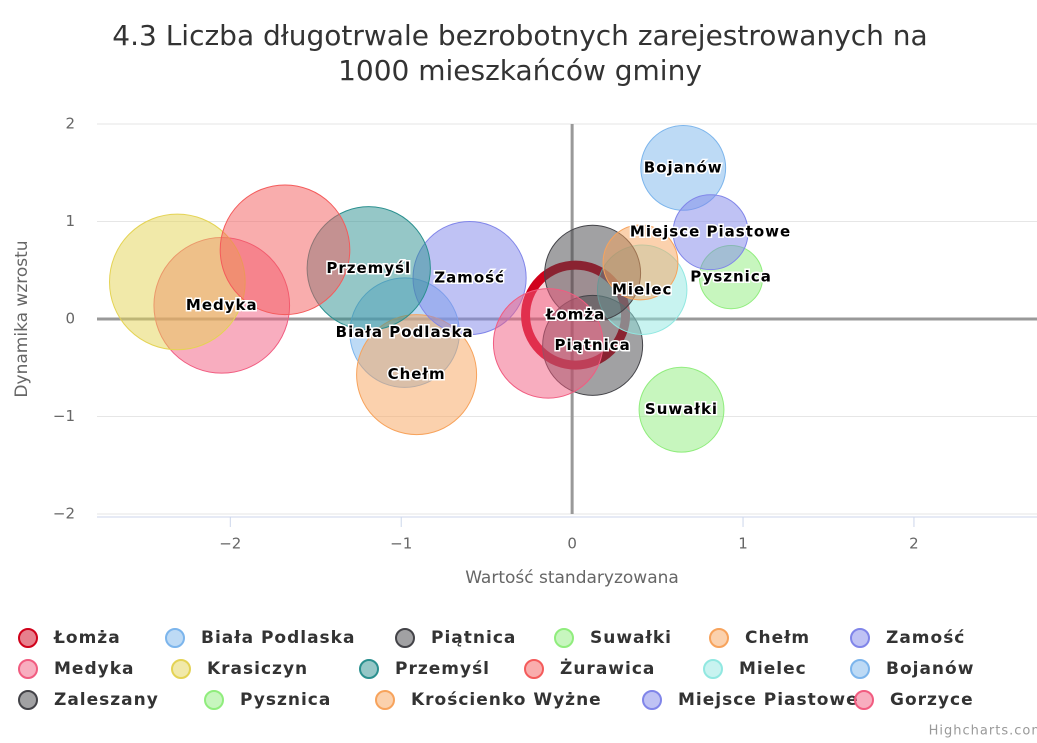 The image size is (1037, 743). Describe the element at coordinates (257, 669) in the screenshot. I see `legend-label: Krasiczyn` at that location.